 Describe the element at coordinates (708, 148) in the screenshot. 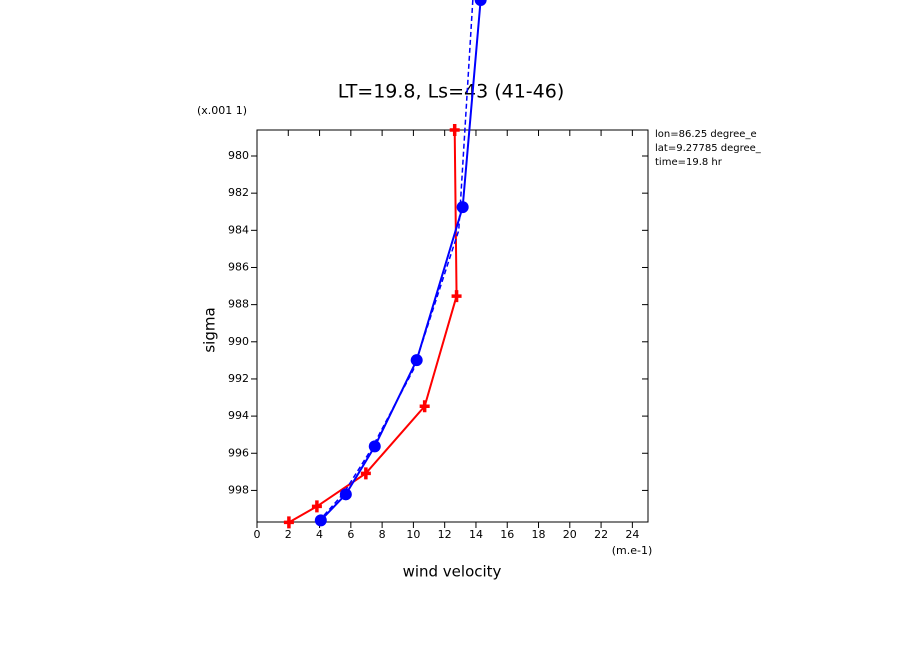

I see `annotation: lat=9.27785 degree_` at that location.